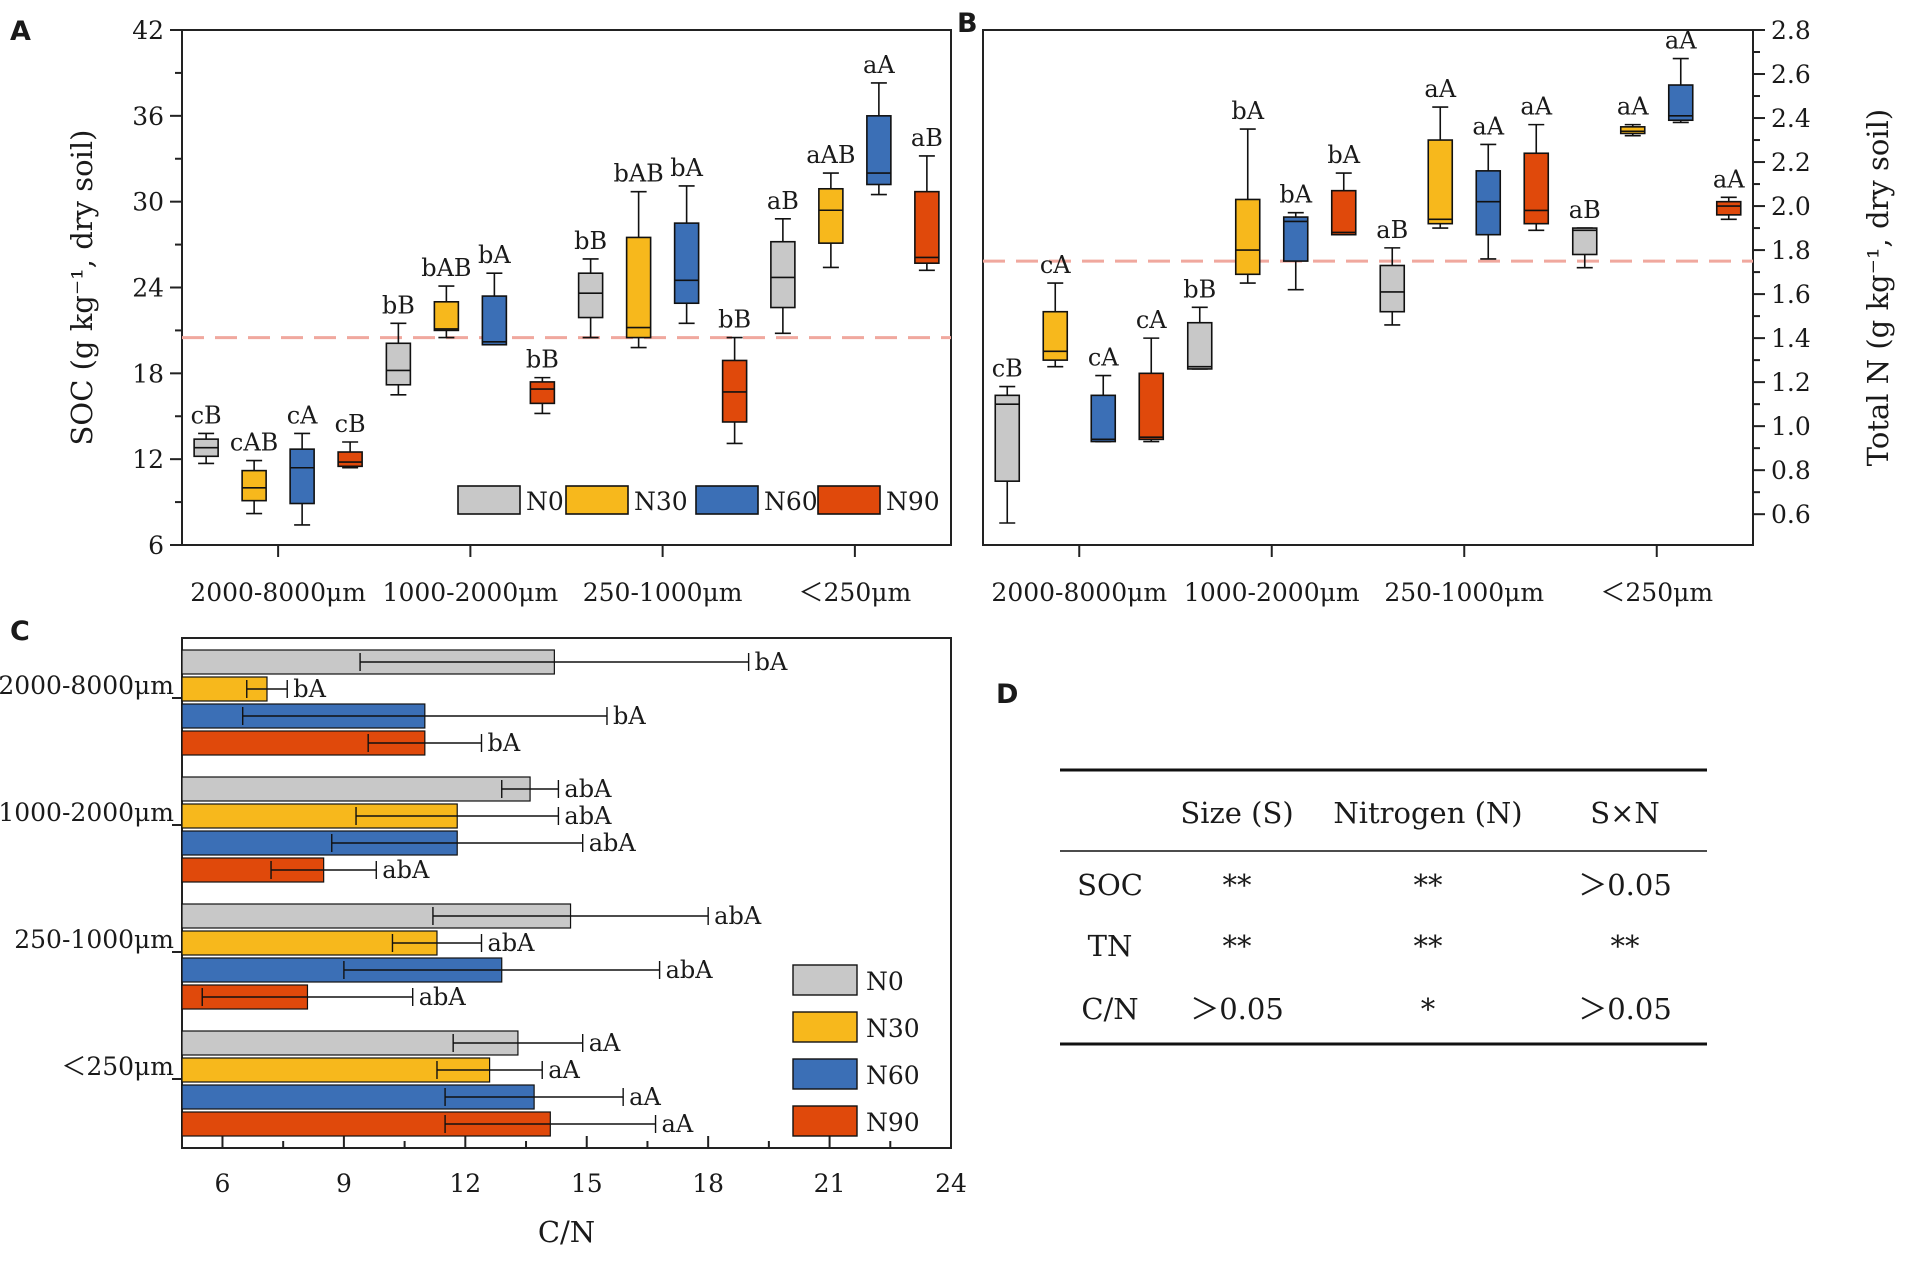 This screenshot has height=1263, width=1908. I want to click on y-tick-label: 1000-2000μm, so click(87, 812).